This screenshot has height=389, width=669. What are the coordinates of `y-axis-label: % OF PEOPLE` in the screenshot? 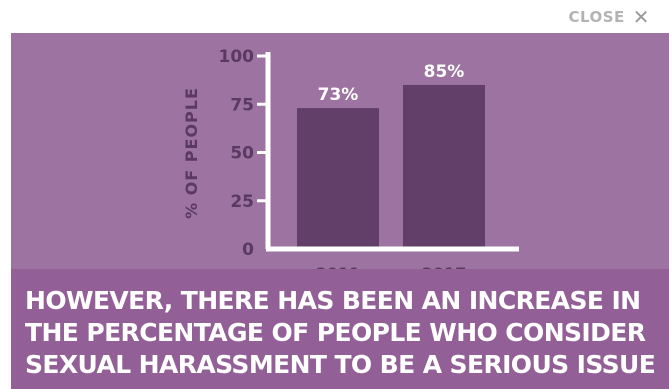 It's located at (191, 153).